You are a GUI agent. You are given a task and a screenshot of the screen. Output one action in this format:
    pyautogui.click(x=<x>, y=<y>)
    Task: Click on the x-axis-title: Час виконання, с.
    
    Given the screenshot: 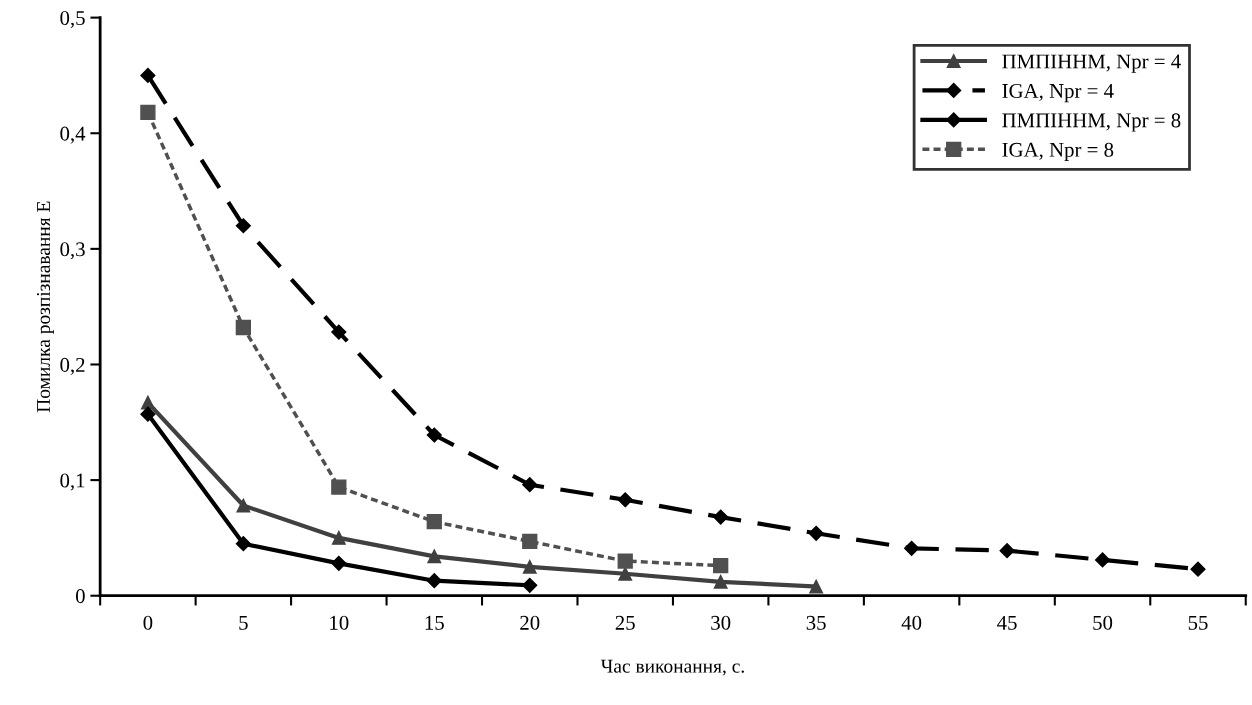 What is the action you would take?
    pyautogui.click(x=672, y=667)
    